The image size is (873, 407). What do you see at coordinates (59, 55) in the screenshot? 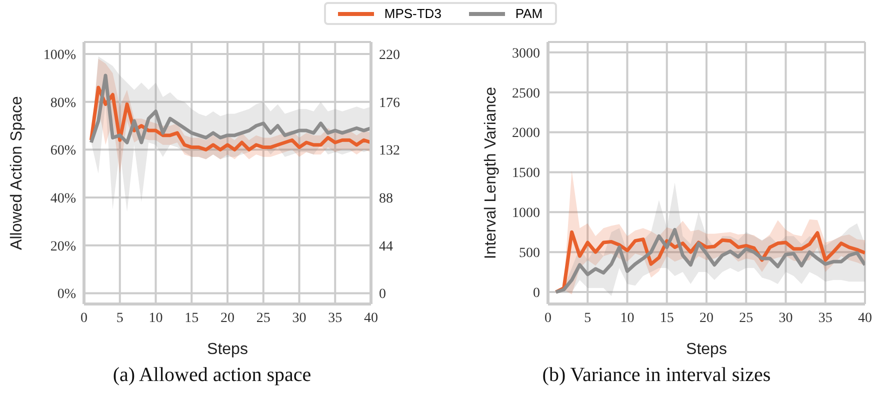
I see `y-tick-label: 100%` at bounding box center [59, 55].